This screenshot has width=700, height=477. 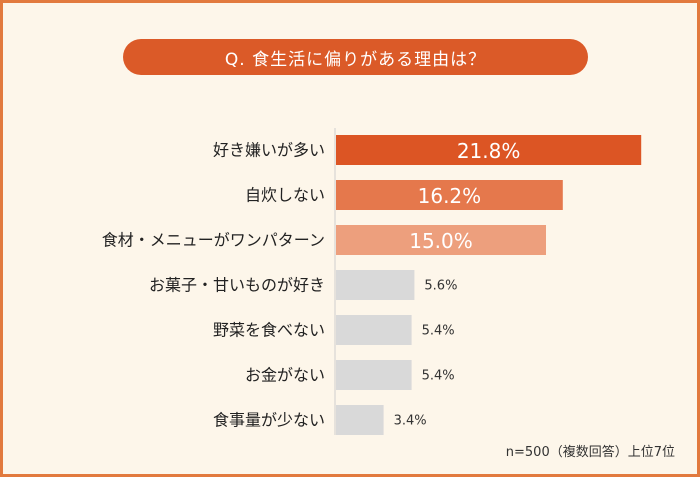 What do you see at coordinates (213, 240) in the screenshot?
I see `category-label: 食材・メニューがワンパターン` at bounding box center [213, 240].